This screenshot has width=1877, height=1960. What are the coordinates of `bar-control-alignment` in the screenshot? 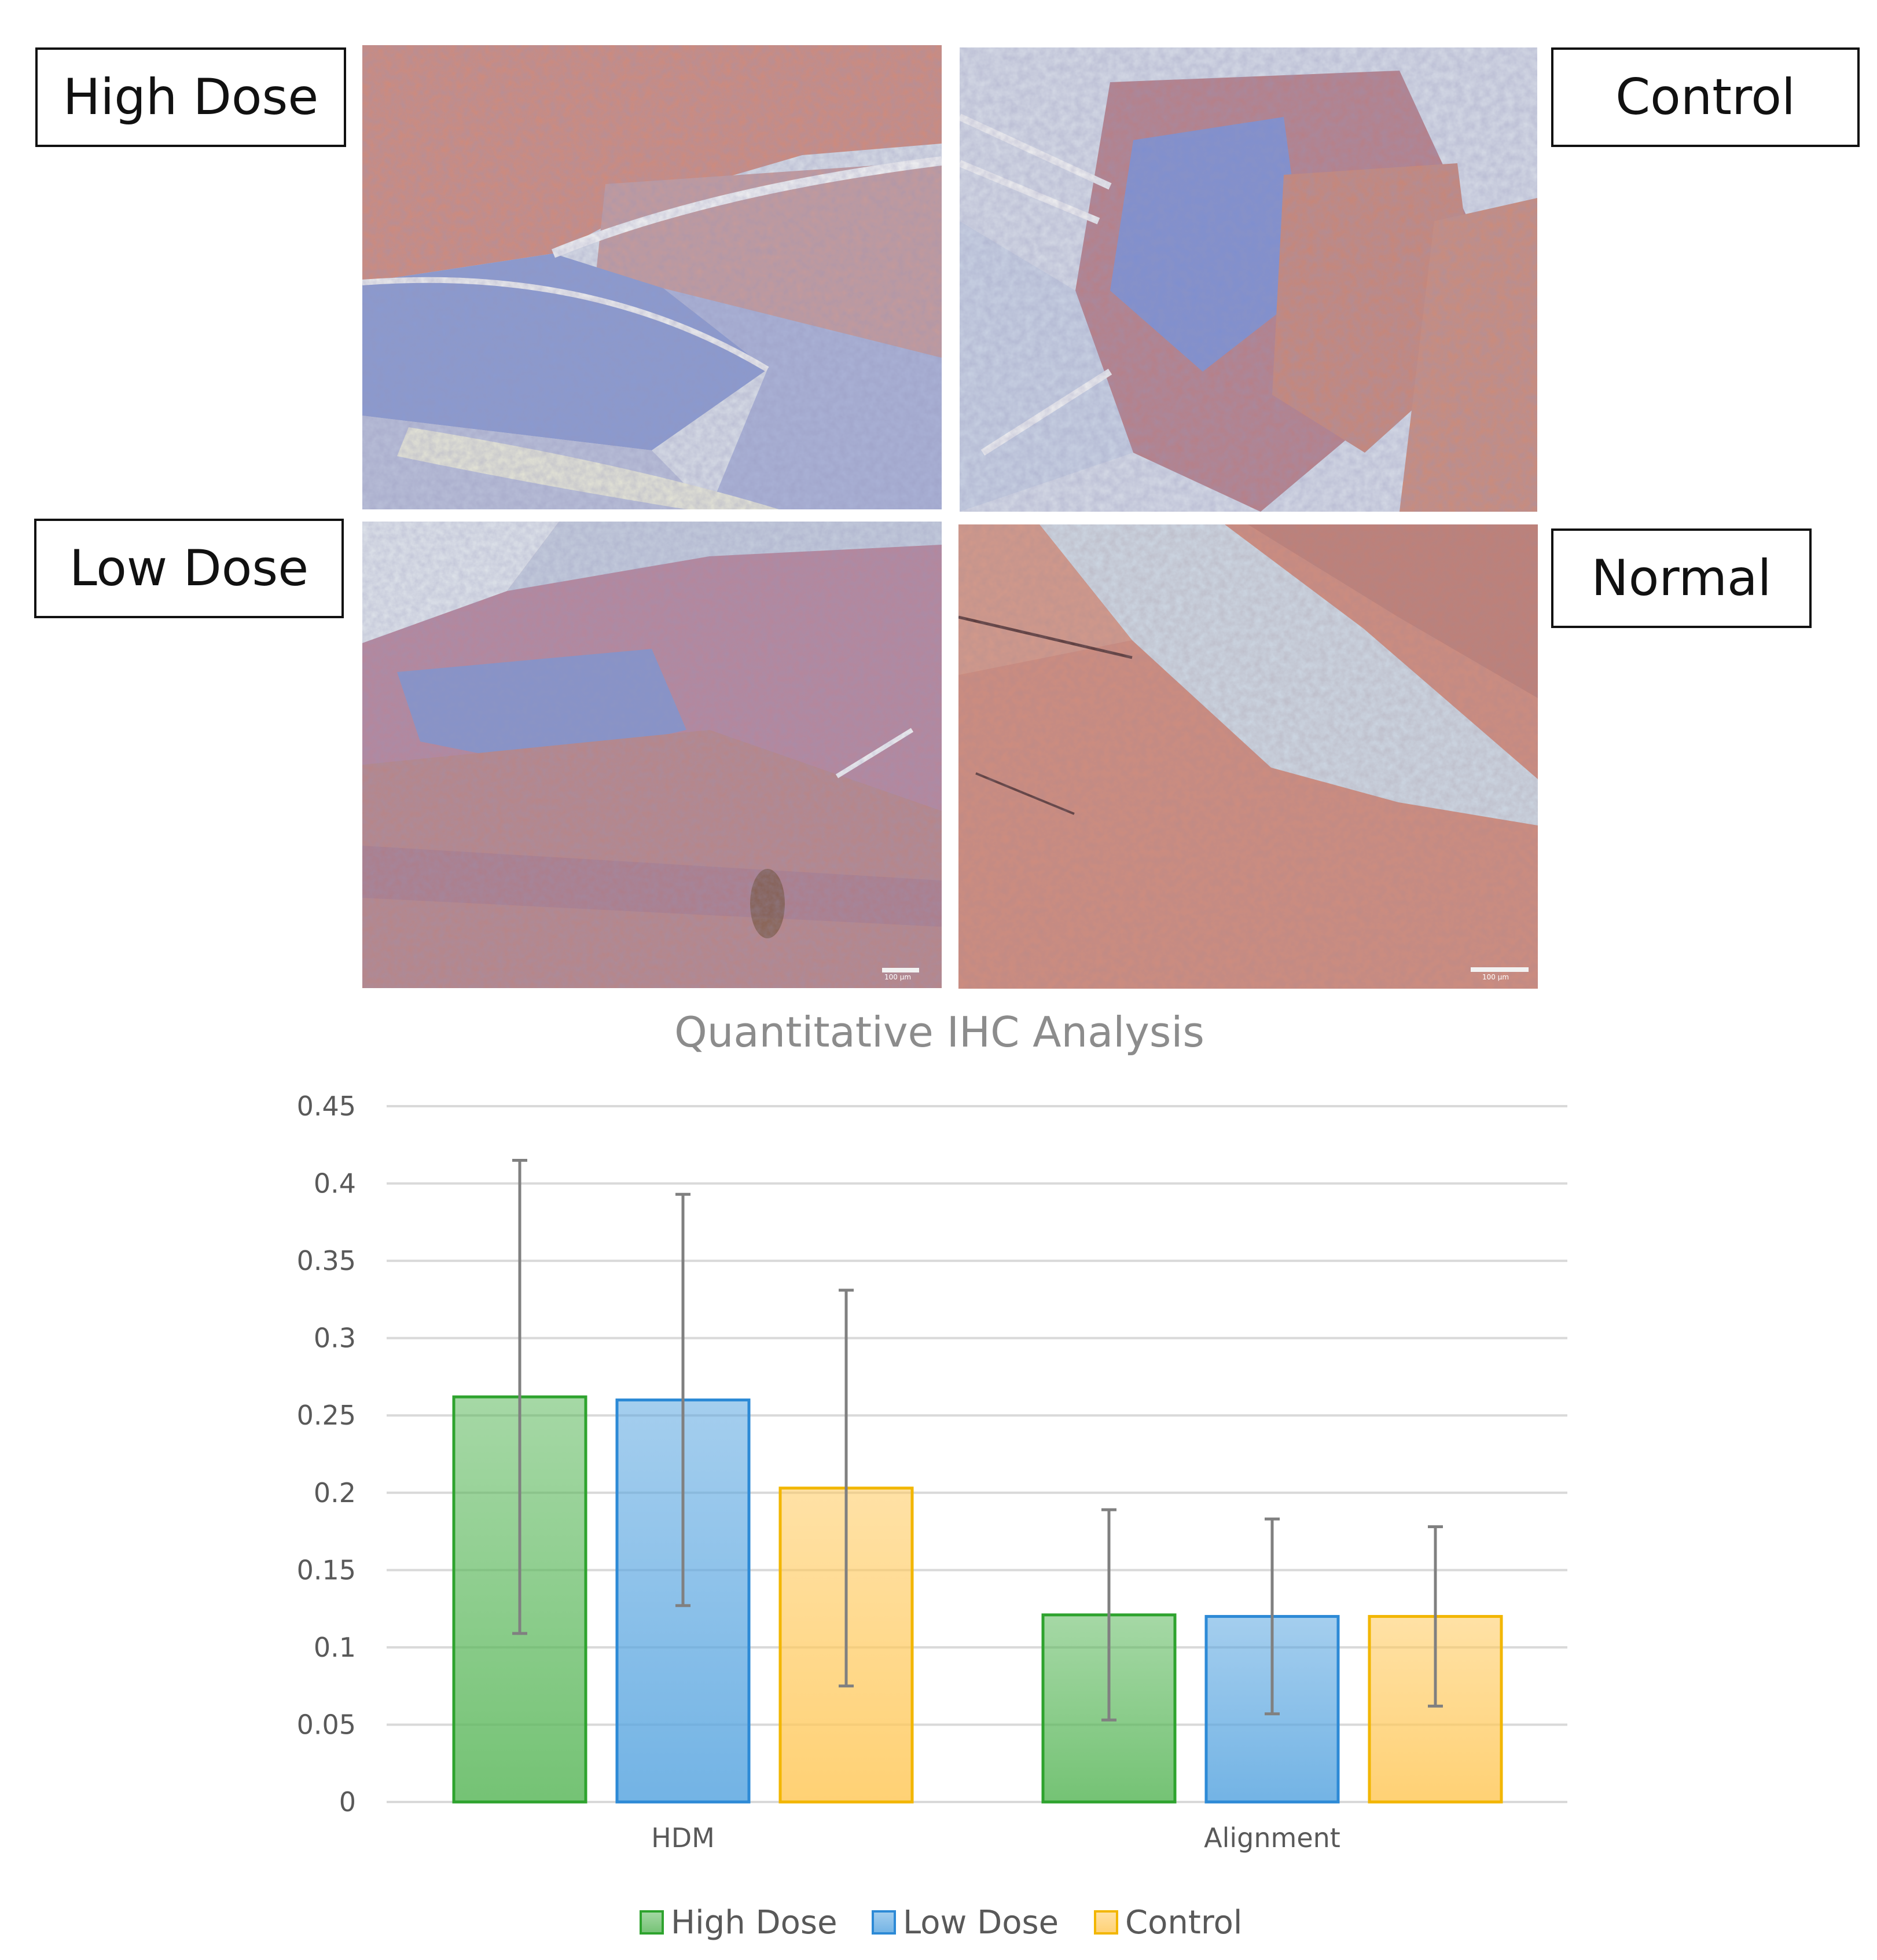 It's located at (1435, 1709).